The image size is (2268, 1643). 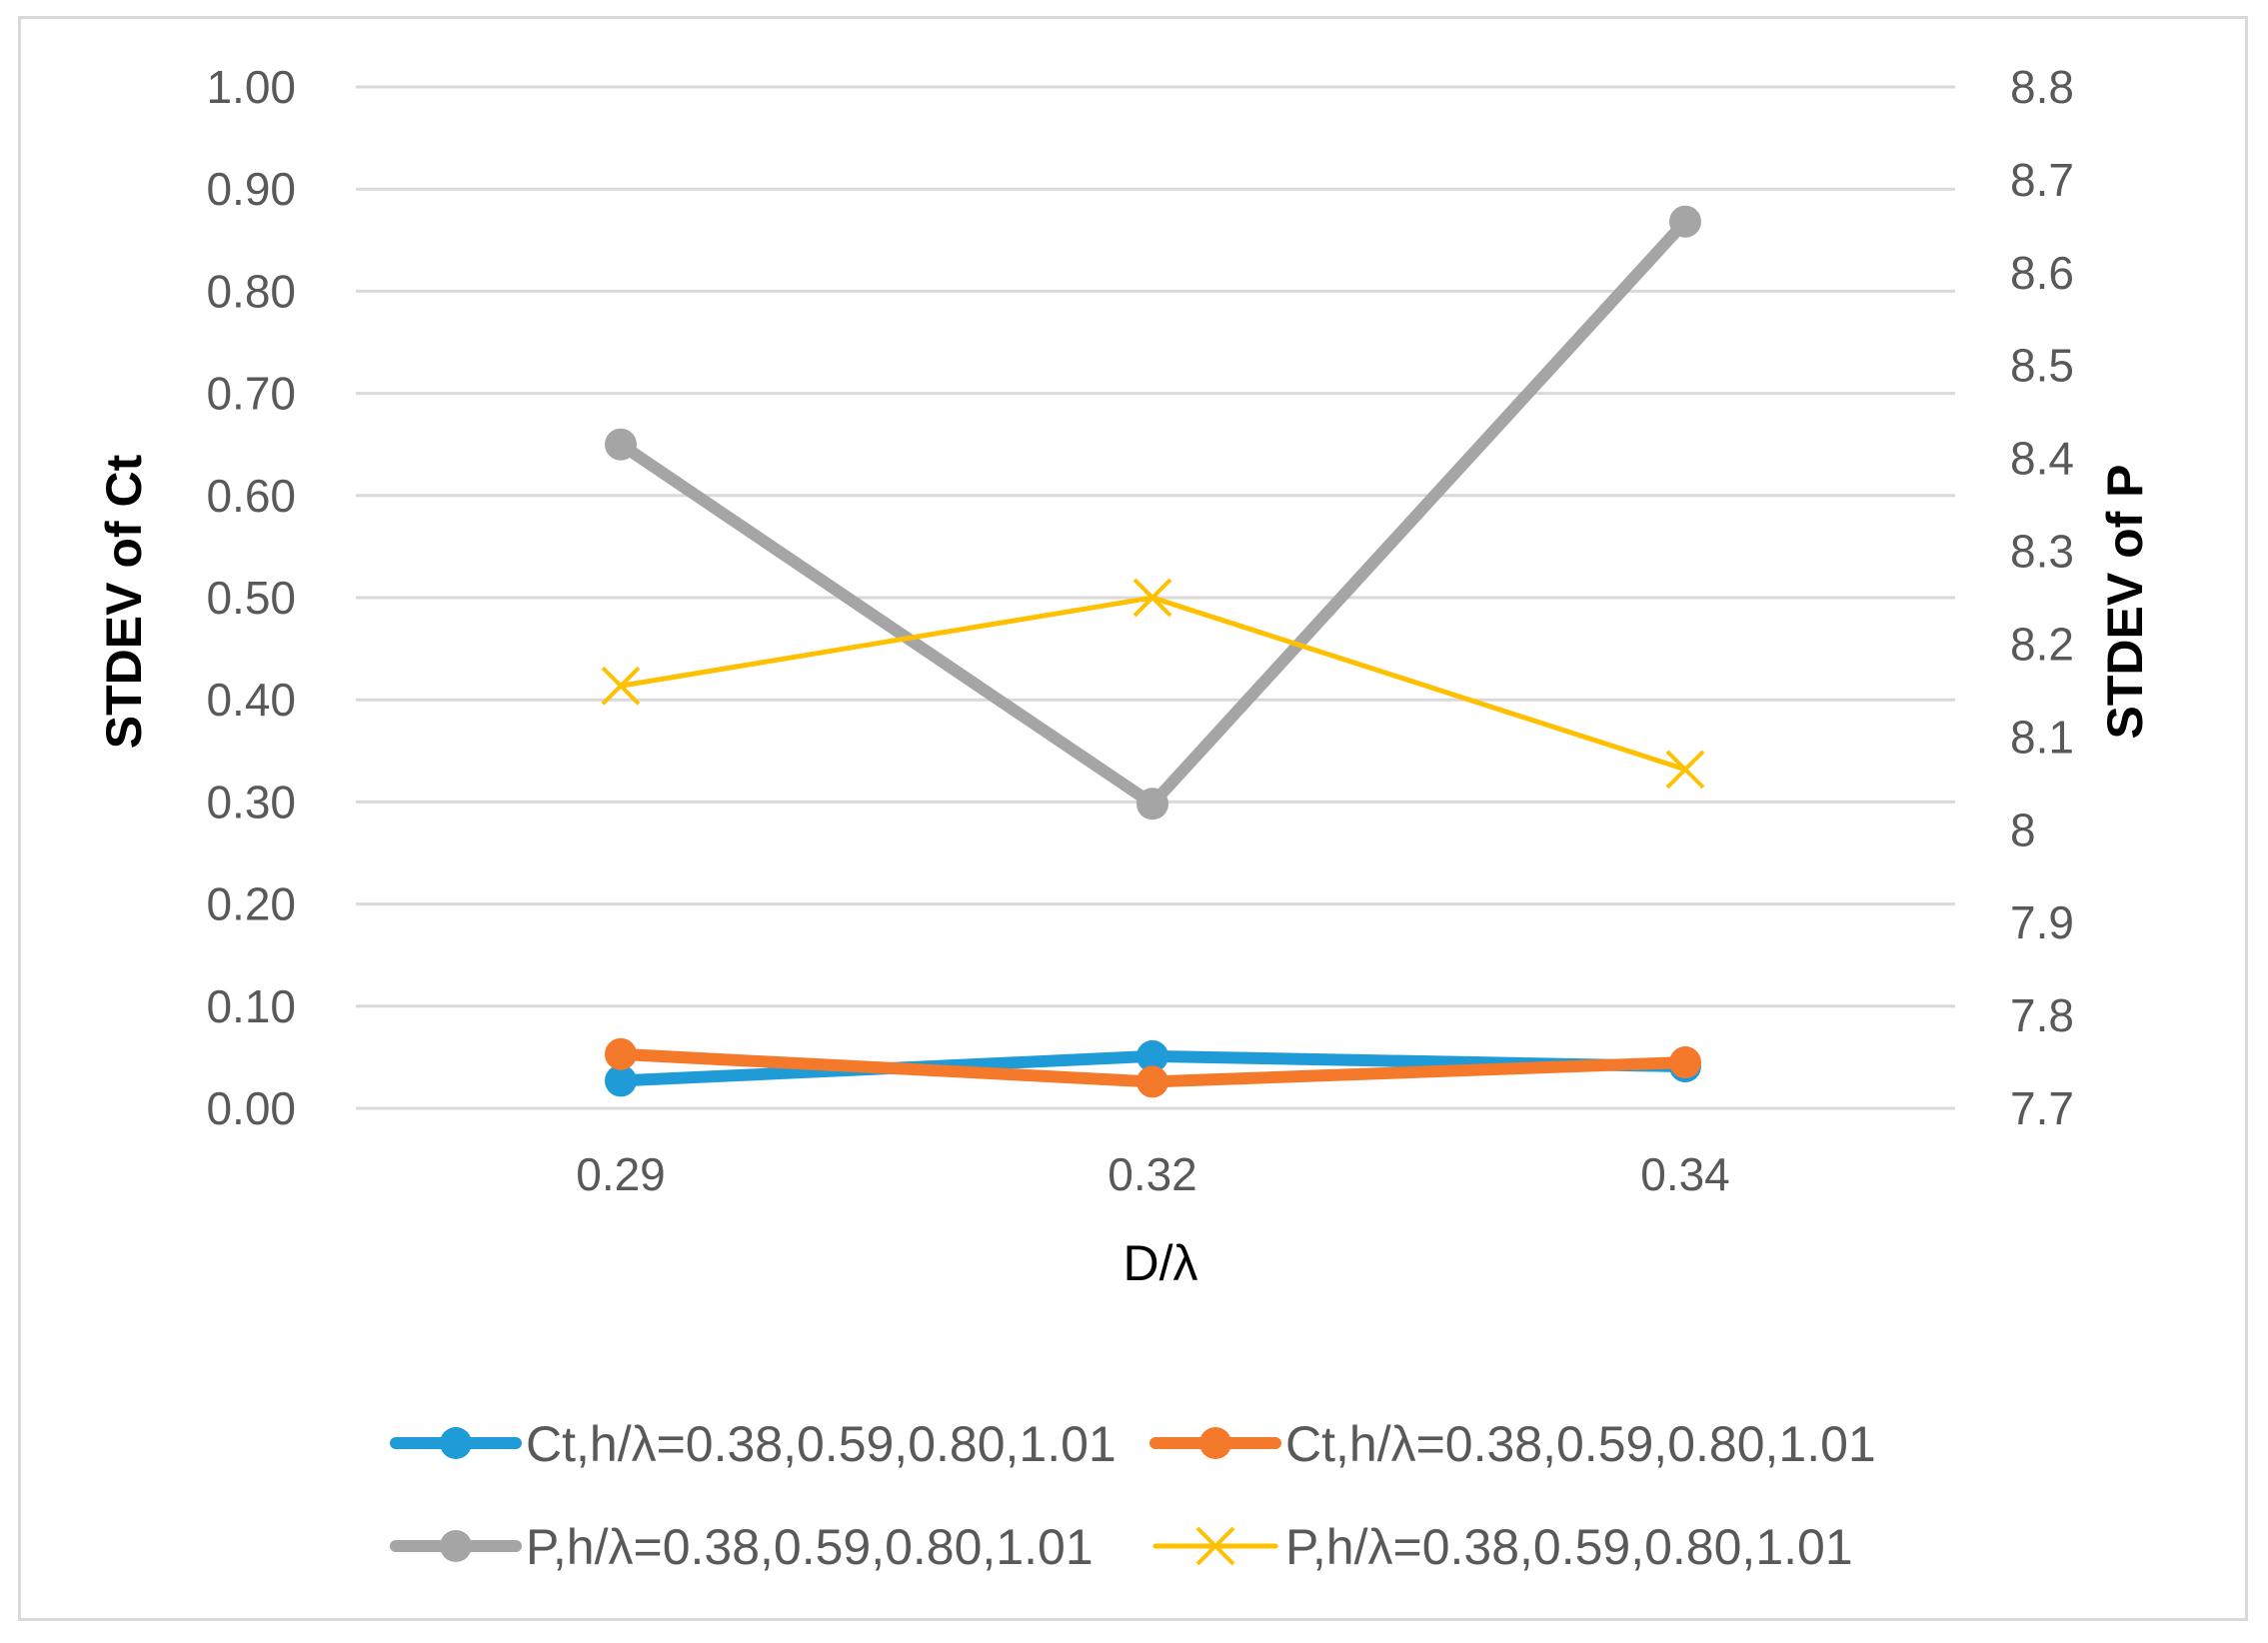 What do you see at coordinates (621, 1174) in the screenshot?
I see `x-tick-label: 0.29` at bounding box center [621, 1174].